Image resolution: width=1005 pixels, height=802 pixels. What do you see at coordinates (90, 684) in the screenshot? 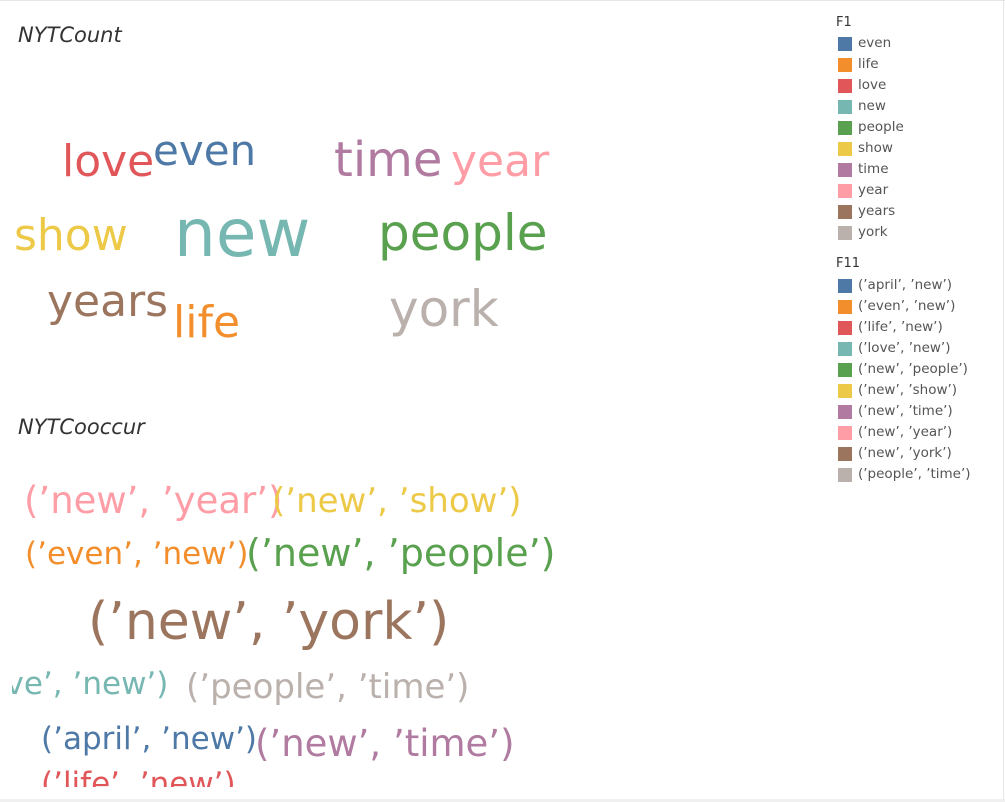
I see `word-cloud-word: (’love’, ’new’)` at bounding box center [90, 684].